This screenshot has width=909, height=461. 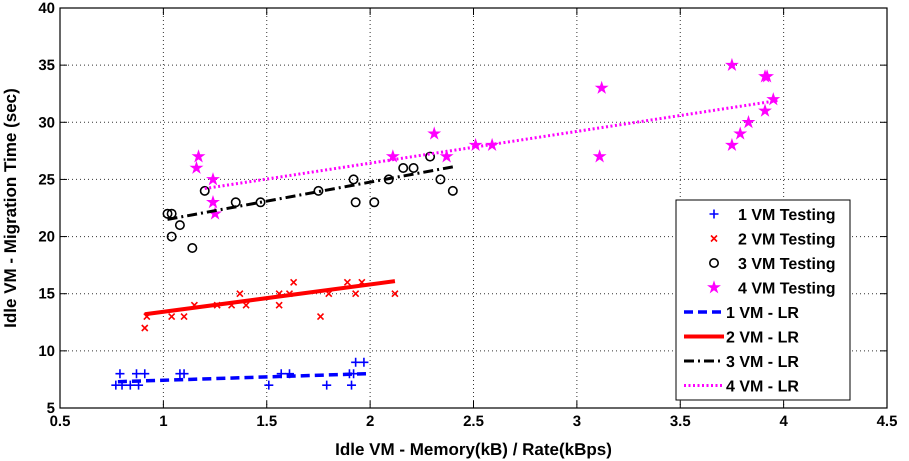 What do you see at coordinates (887, 421) in the screenshot?
I see `x-tick-label: 4.5` at bounding box center [887, 421].